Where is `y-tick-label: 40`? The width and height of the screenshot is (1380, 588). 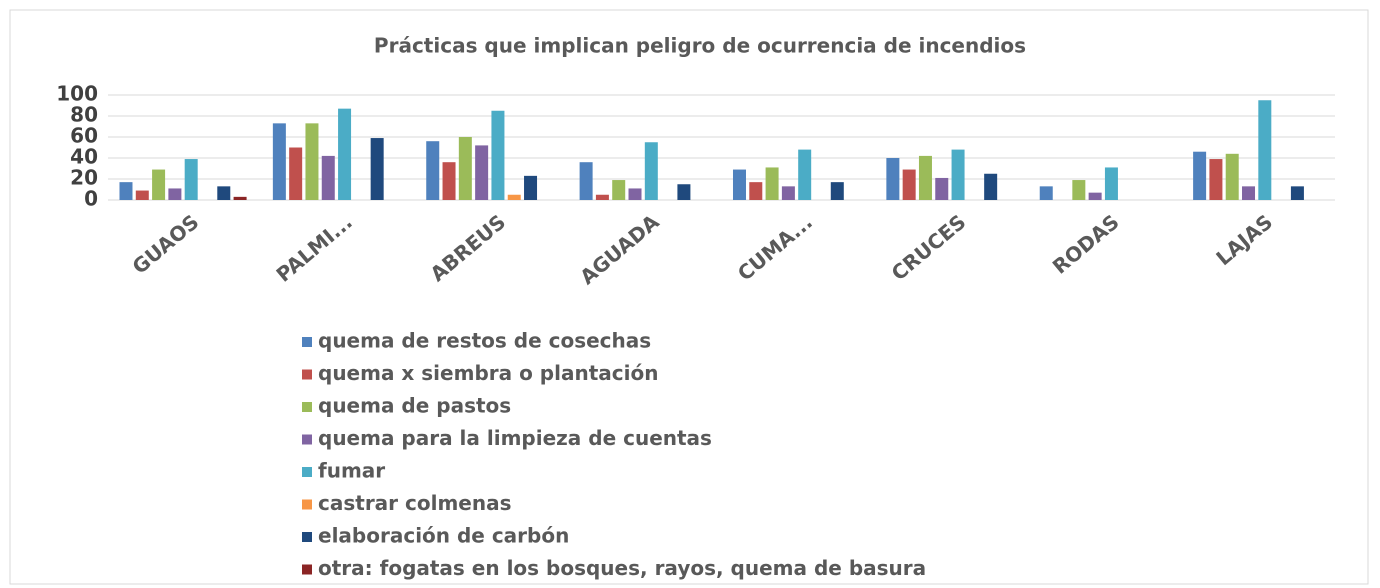 y-tick-label: 40 is located at coordinates (84, 157).